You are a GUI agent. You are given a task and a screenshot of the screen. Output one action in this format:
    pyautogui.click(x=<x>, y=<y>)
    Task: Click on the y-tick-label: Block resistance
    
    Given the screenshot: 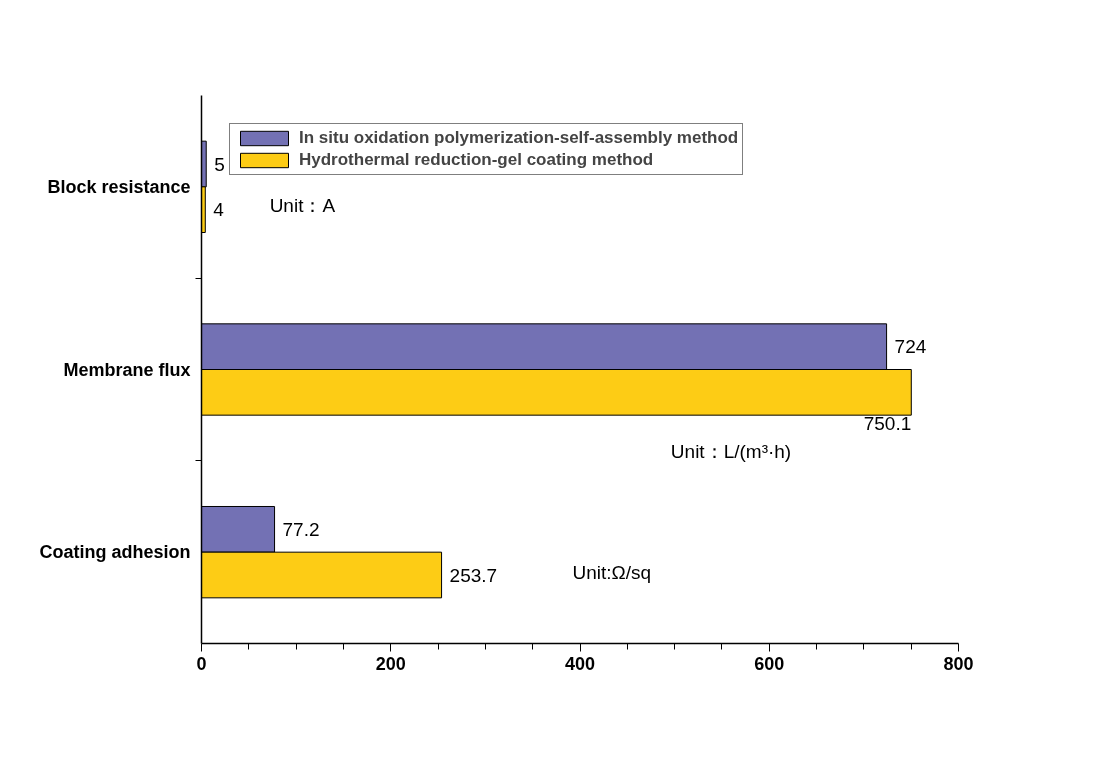 What is the action you would take?
    pyautogui.click(x=119, y=186)
    